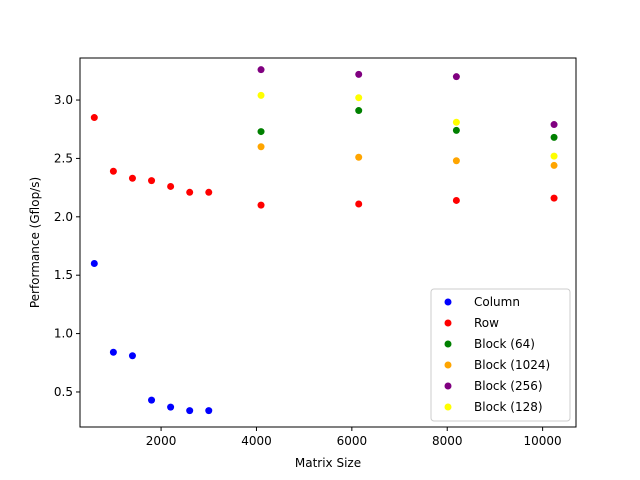 The image size is (640, 480). Describe the element at coordinates (35, 242) in the screenshot. I see `y-axis-label: Performance (Gflop/s)` at that location.